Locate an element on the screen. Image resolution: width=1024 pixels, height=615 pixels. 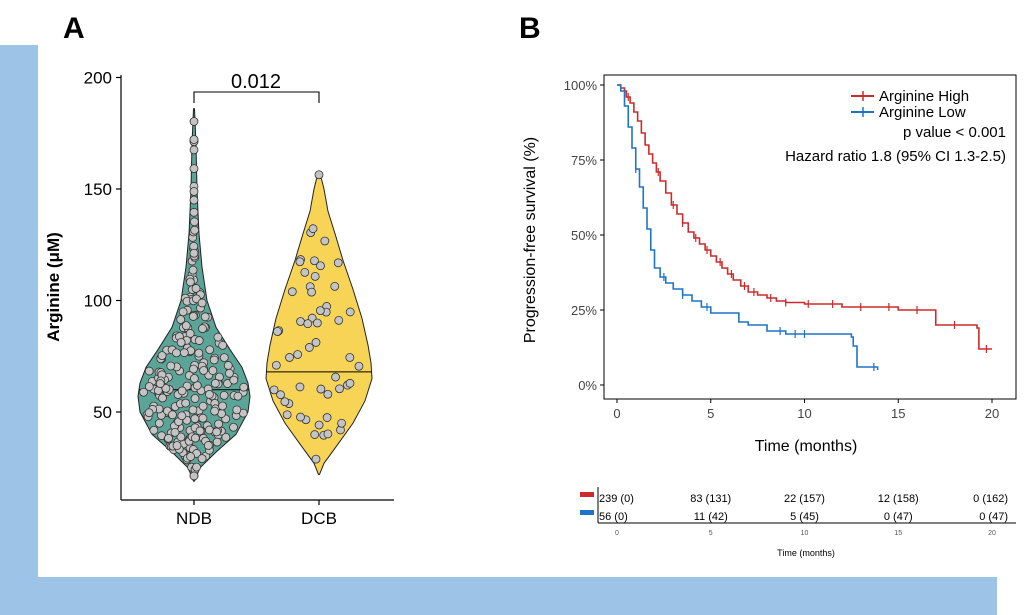
y-axis-ticks: 0% 25% 50% 75% 100% is located at coordinates (584, 235).